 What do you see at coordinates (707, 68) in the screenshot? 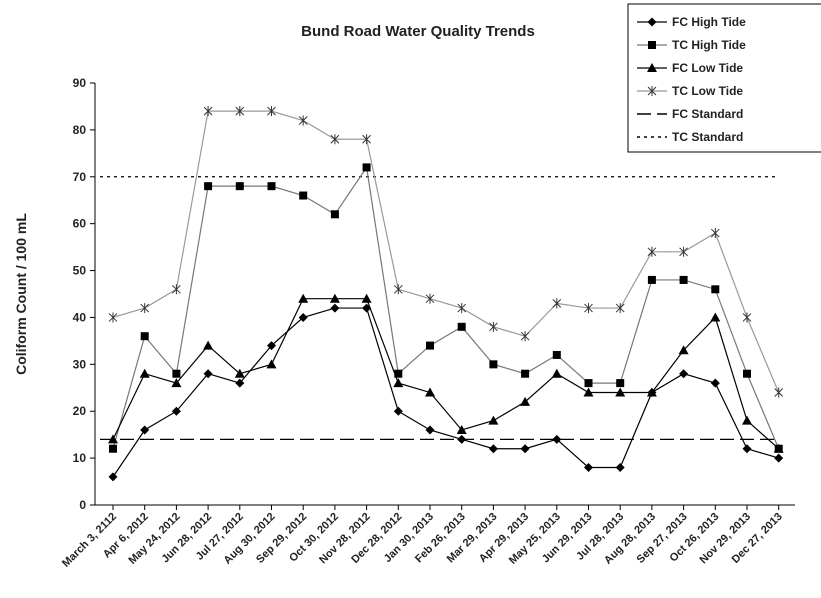
I see `legend-label: FC Low Tide` at bounding box center [707, 68].